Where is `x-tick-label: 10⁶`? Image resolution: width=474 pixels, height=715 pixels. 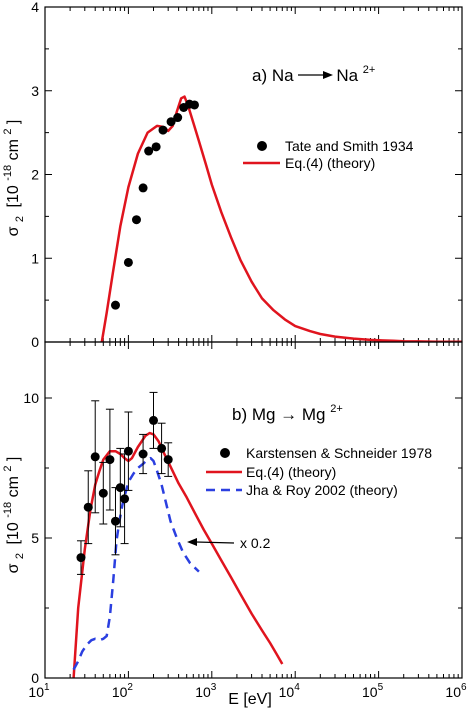
x-tick-label: 10⁶ is located at coordinates (456, 691).